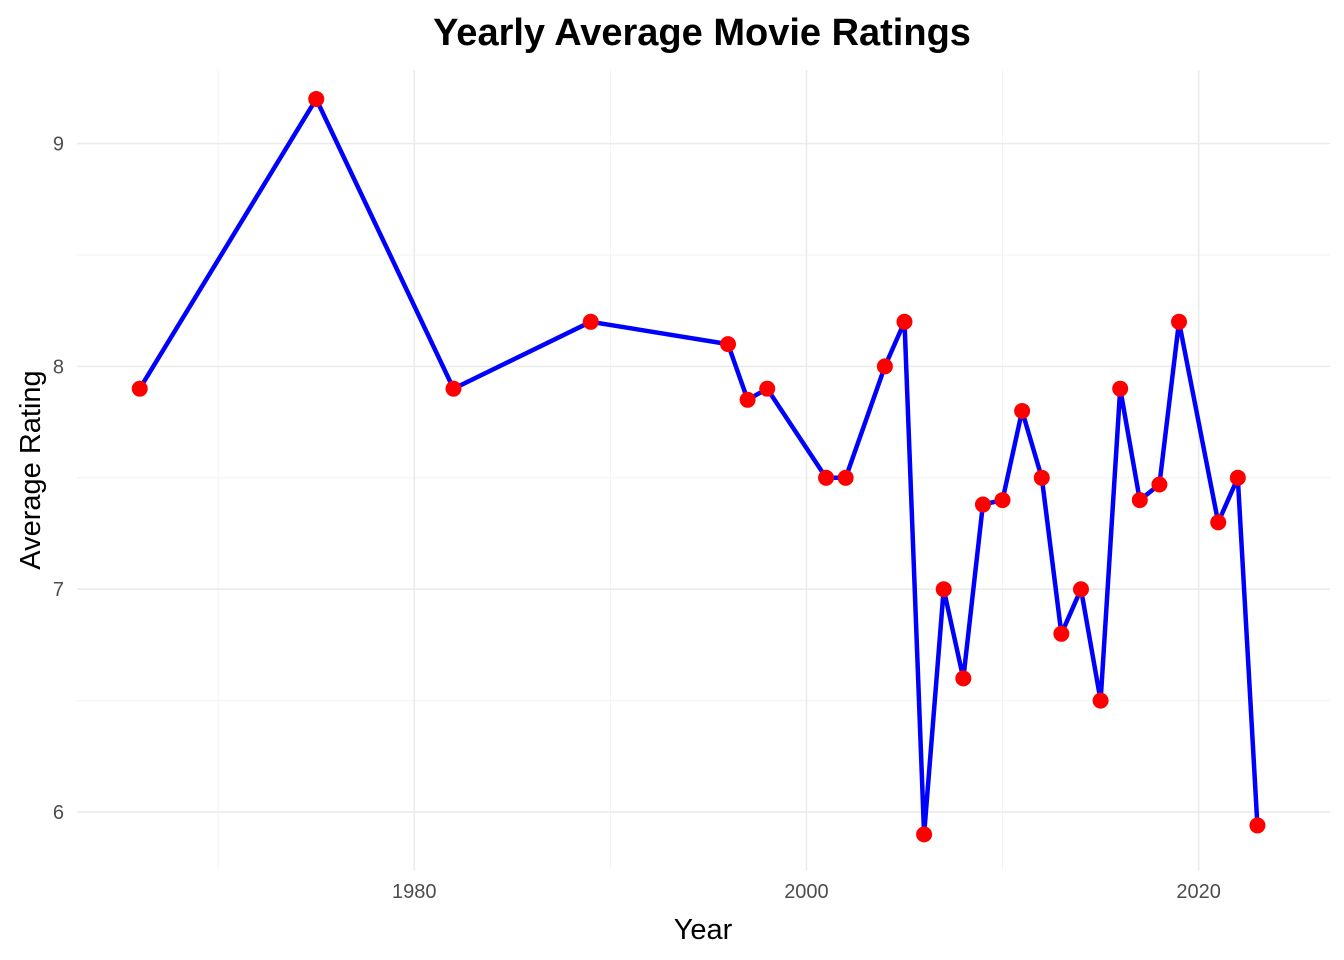 This screenshot has width=1344, height=960. I want to click on y-tick-label: 6, so click(58, 813).